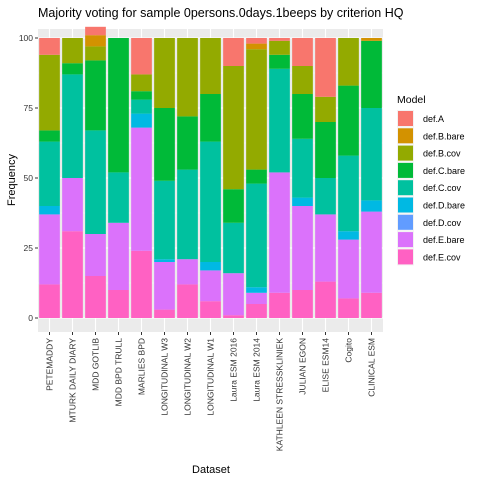 The image size is (480, 480). Describe the element at coordinates (444, 240) in the screenshot. I see `legend-label: def.E.bare` at that location.